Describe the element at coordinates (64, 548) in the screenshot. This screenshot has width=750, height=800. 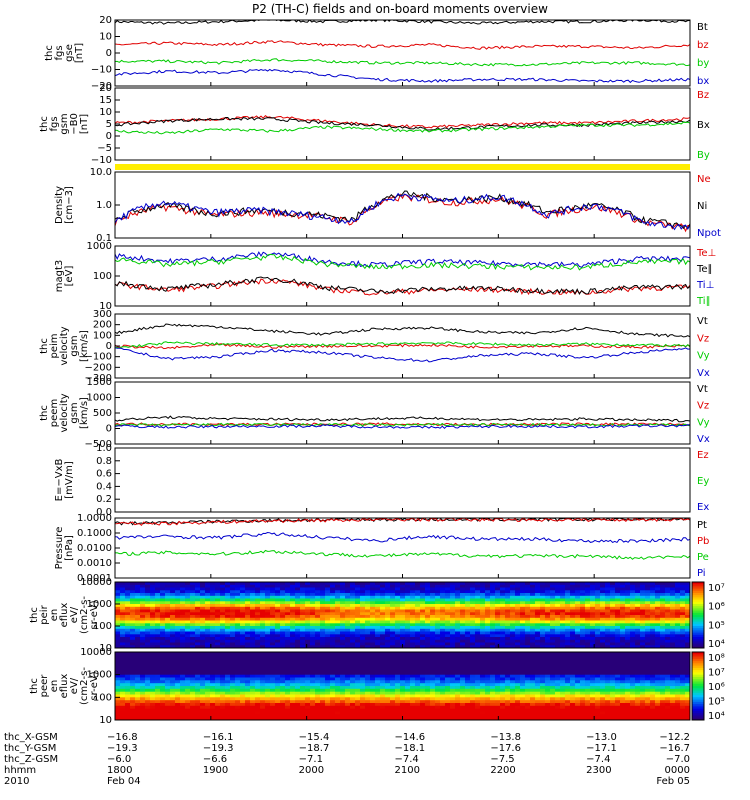
I see `y-axis-label-pressure: Pressure[nPa]` at that location.